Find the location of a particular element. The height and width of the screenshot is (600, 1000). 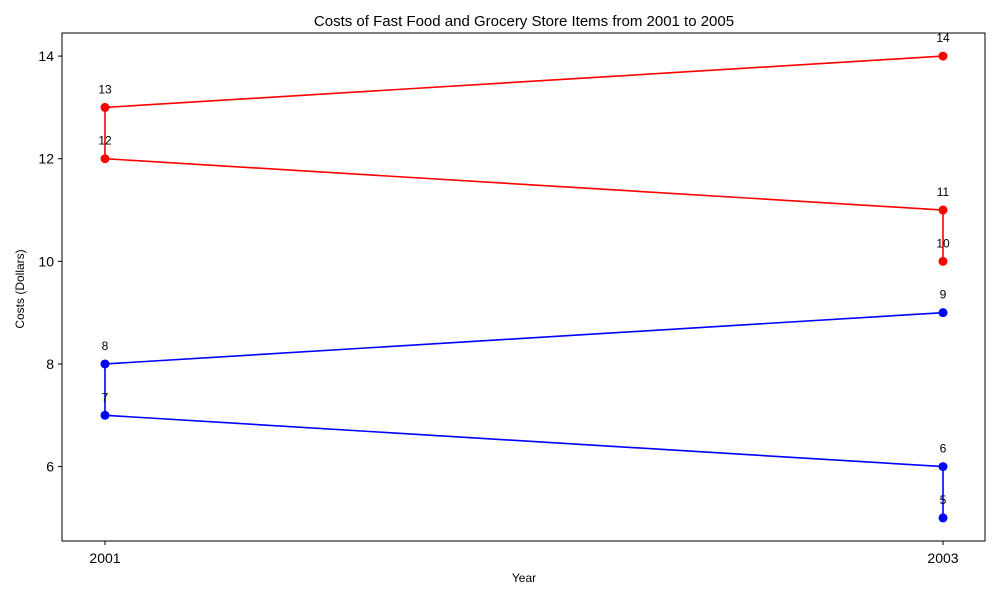

y-tick-label: 6 is located at coordinates (50, 467).